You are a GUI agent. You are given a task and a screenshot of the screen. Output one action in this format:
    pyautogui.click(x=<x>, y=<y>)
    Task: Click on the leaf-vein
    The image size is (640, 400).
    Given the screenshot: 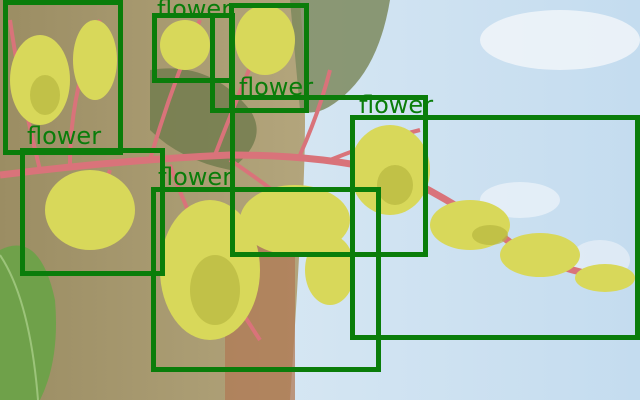 What is the action you would take?
    pyautogui.click(x=19, y=327)
    